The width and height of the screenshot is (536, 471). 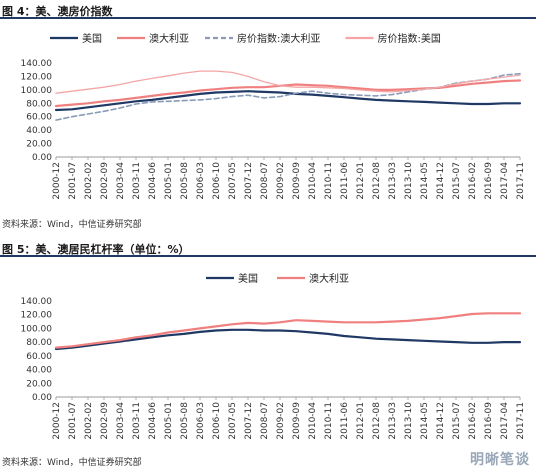 I want to click on figure-5-title: 图 5：美、澳居民杠杆率（单位：%）, so click(x=96, y=249).